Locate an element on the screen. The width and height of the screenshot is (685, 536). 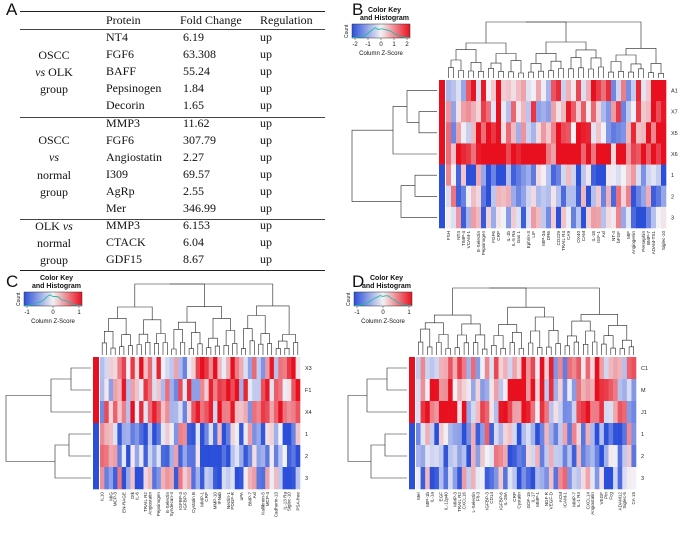
heatmap-column-label: FGF6 is located at coordinates (493, 237).